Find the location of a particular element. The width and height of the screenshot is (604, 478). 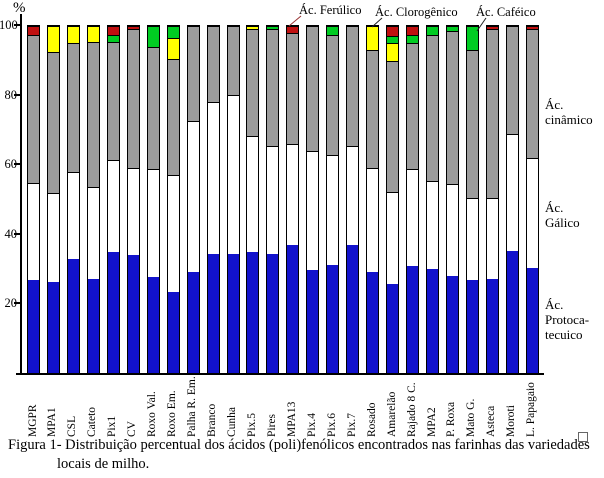

x-label-Pix.7: Pix.7 is located at coordinates (351, 425).